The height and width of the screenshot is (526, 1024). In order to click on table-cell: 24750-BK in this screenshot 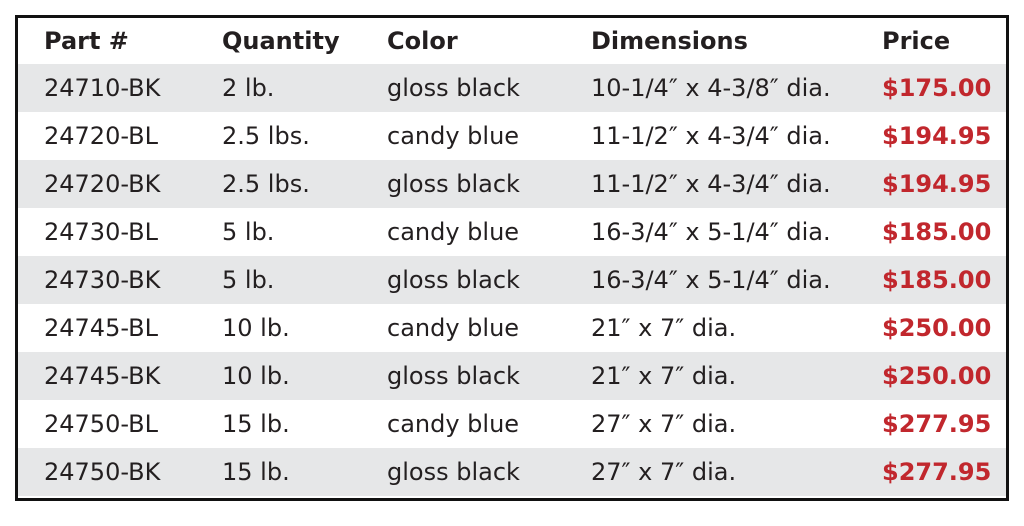, I will do `click(102, 472)`.